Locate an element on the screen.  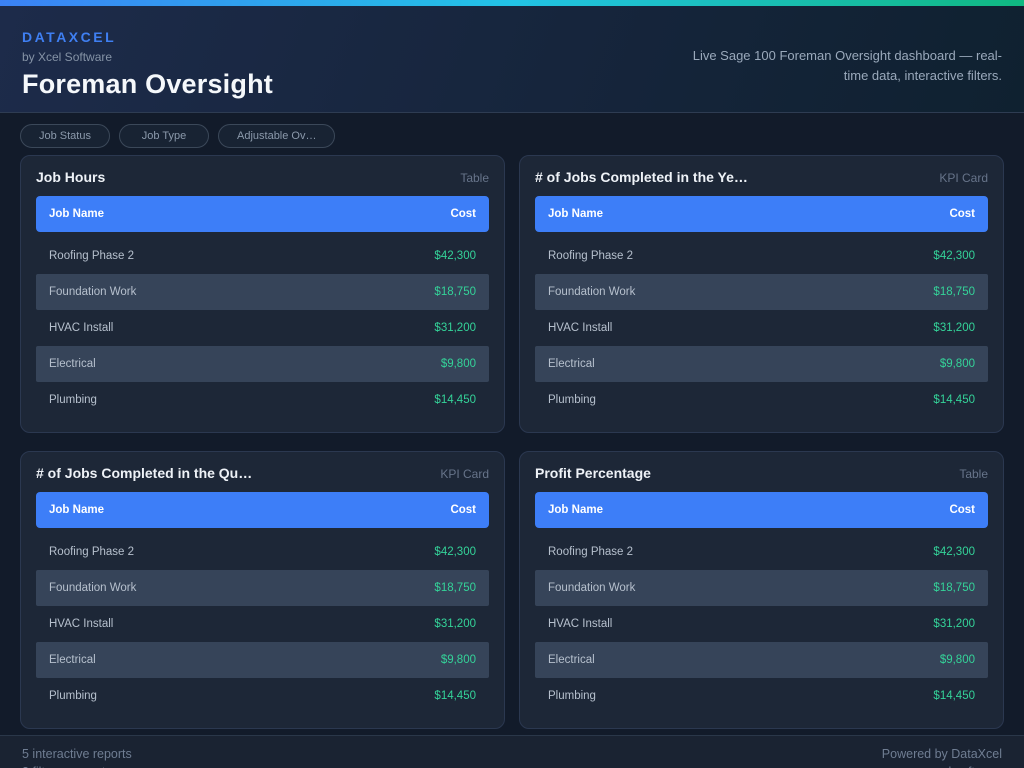
card-title: Profit Percentage is located at coordinates (593, 473).